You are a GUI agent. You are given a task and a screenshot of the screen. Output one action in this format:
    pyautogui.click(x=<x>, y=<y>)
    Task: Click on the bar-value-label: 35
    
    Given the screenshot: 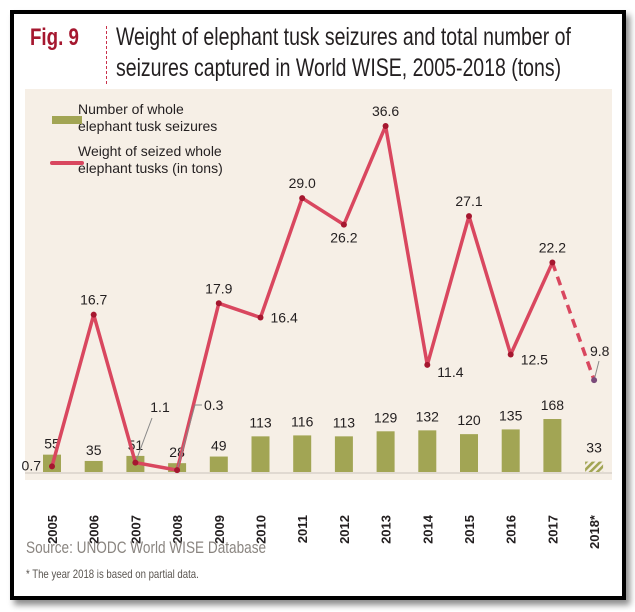 What is the action you would take?
    pyautogui.click(x=94, y=450)
    